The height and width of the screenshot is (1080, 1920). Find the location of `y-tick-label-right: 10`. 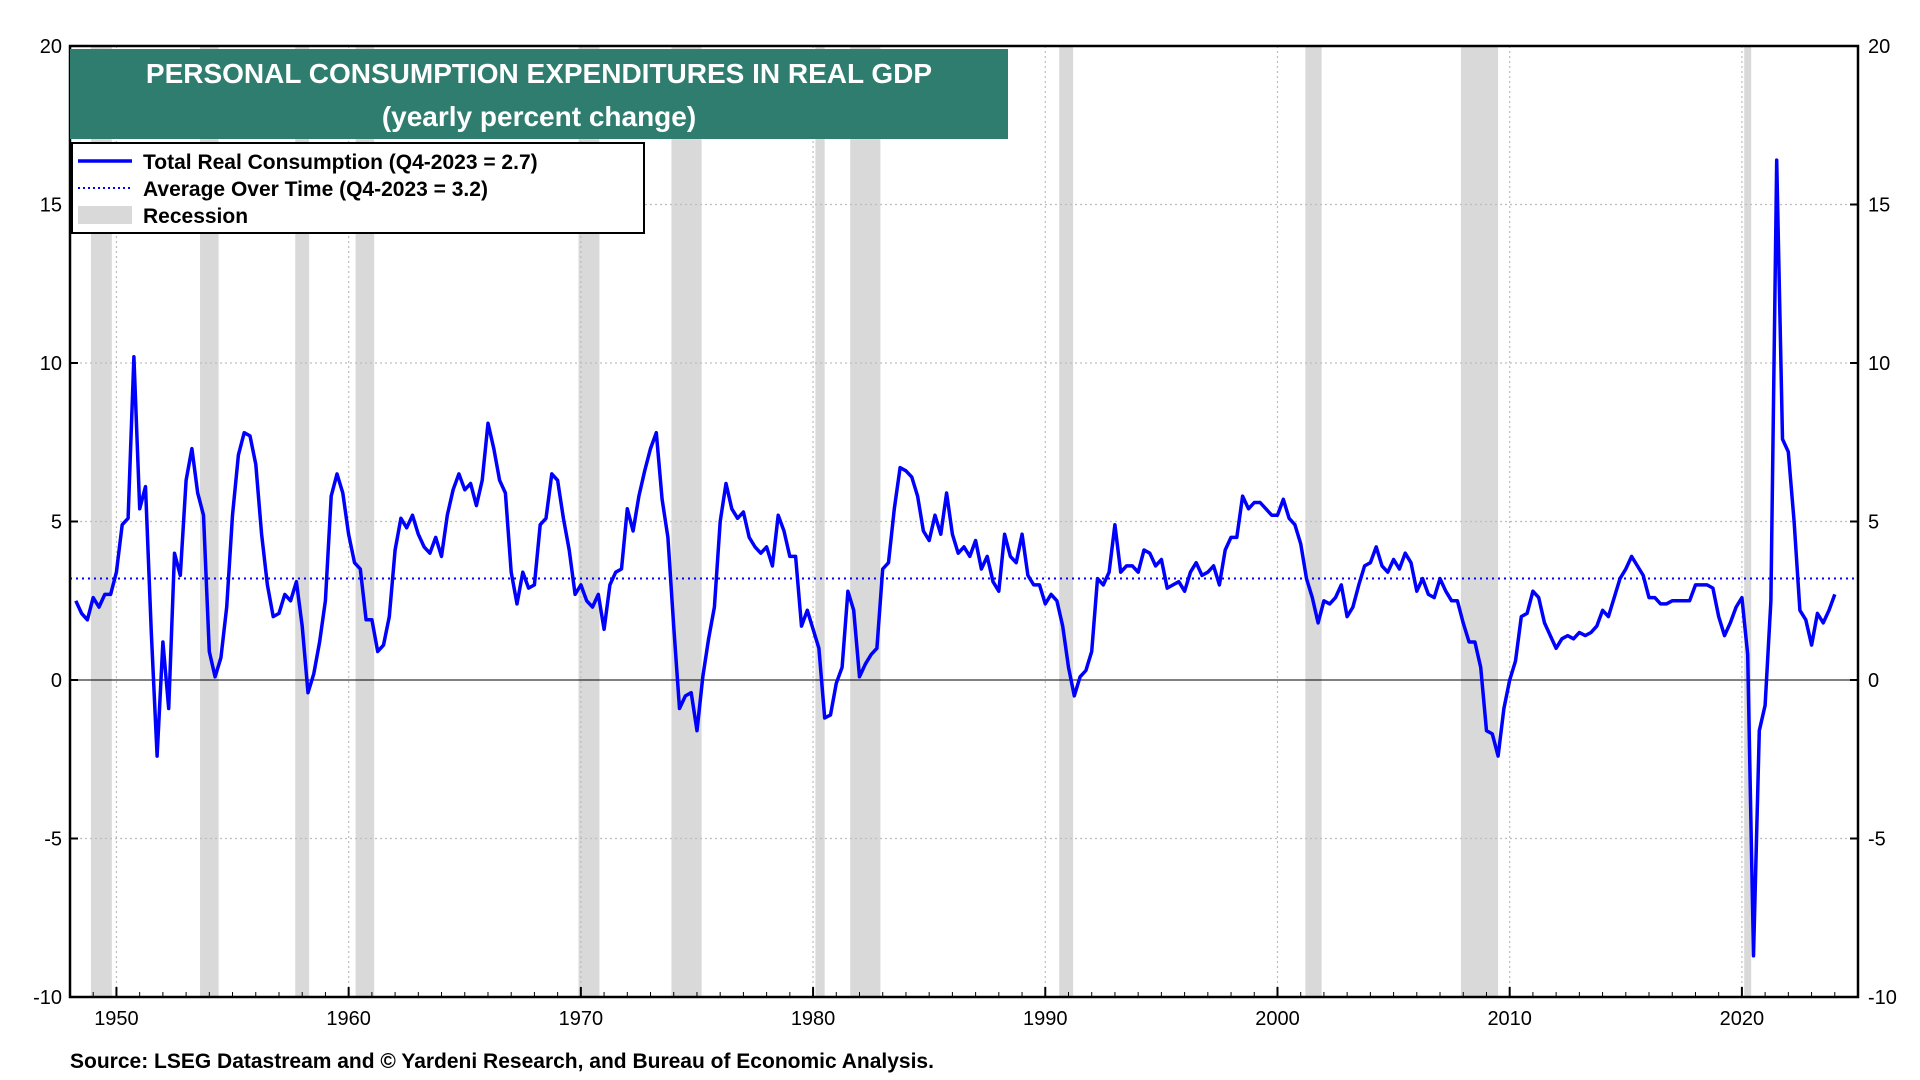

y-tick-label-right: 10 is located at coordinates (1879, 364).